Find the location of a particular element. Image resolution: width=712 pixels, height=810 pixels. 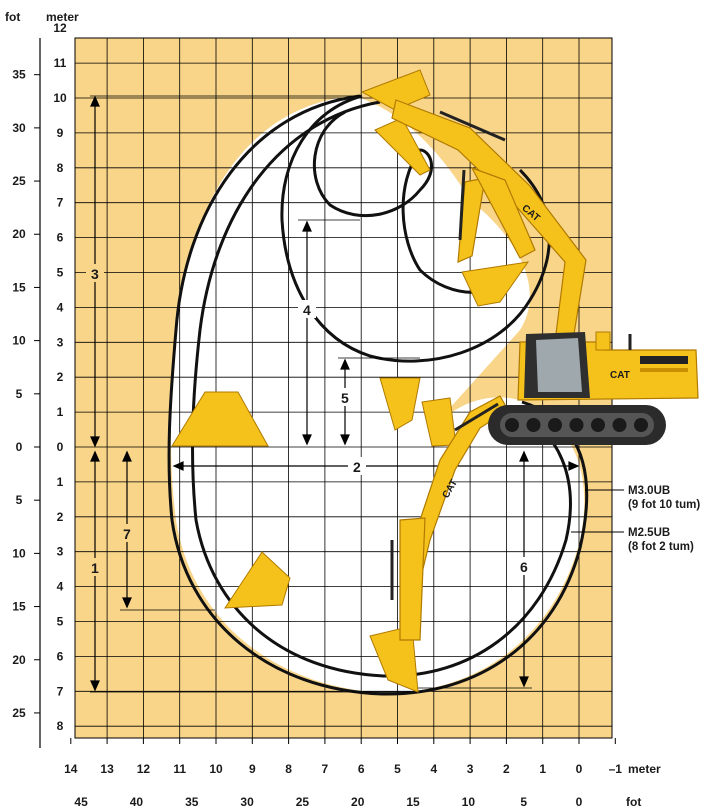

meter-v-tick-label: 4 is located at coordinates (60, 587).